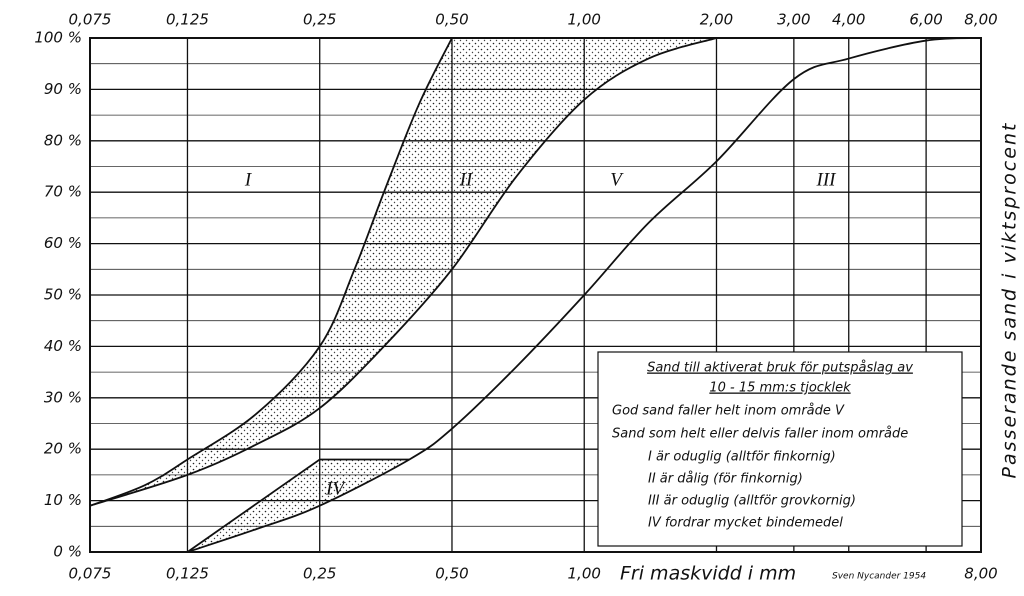  I want to click on top-x-tick-label: 6,00, so click(925, 20).